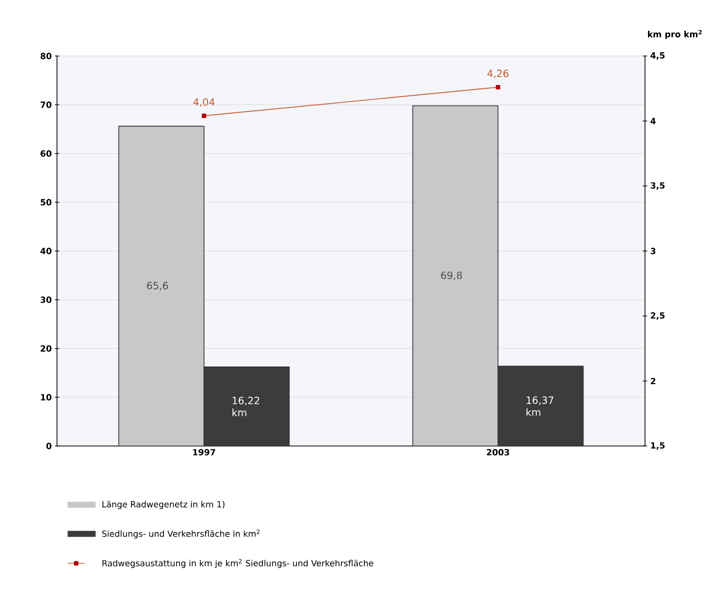 Image resolution: width=709 pixels, height=600 pixels. What do you see at coordinates (46, 251) in the screenshot?
I see `y-tick-label: 40` at bounding box center [46, 251].